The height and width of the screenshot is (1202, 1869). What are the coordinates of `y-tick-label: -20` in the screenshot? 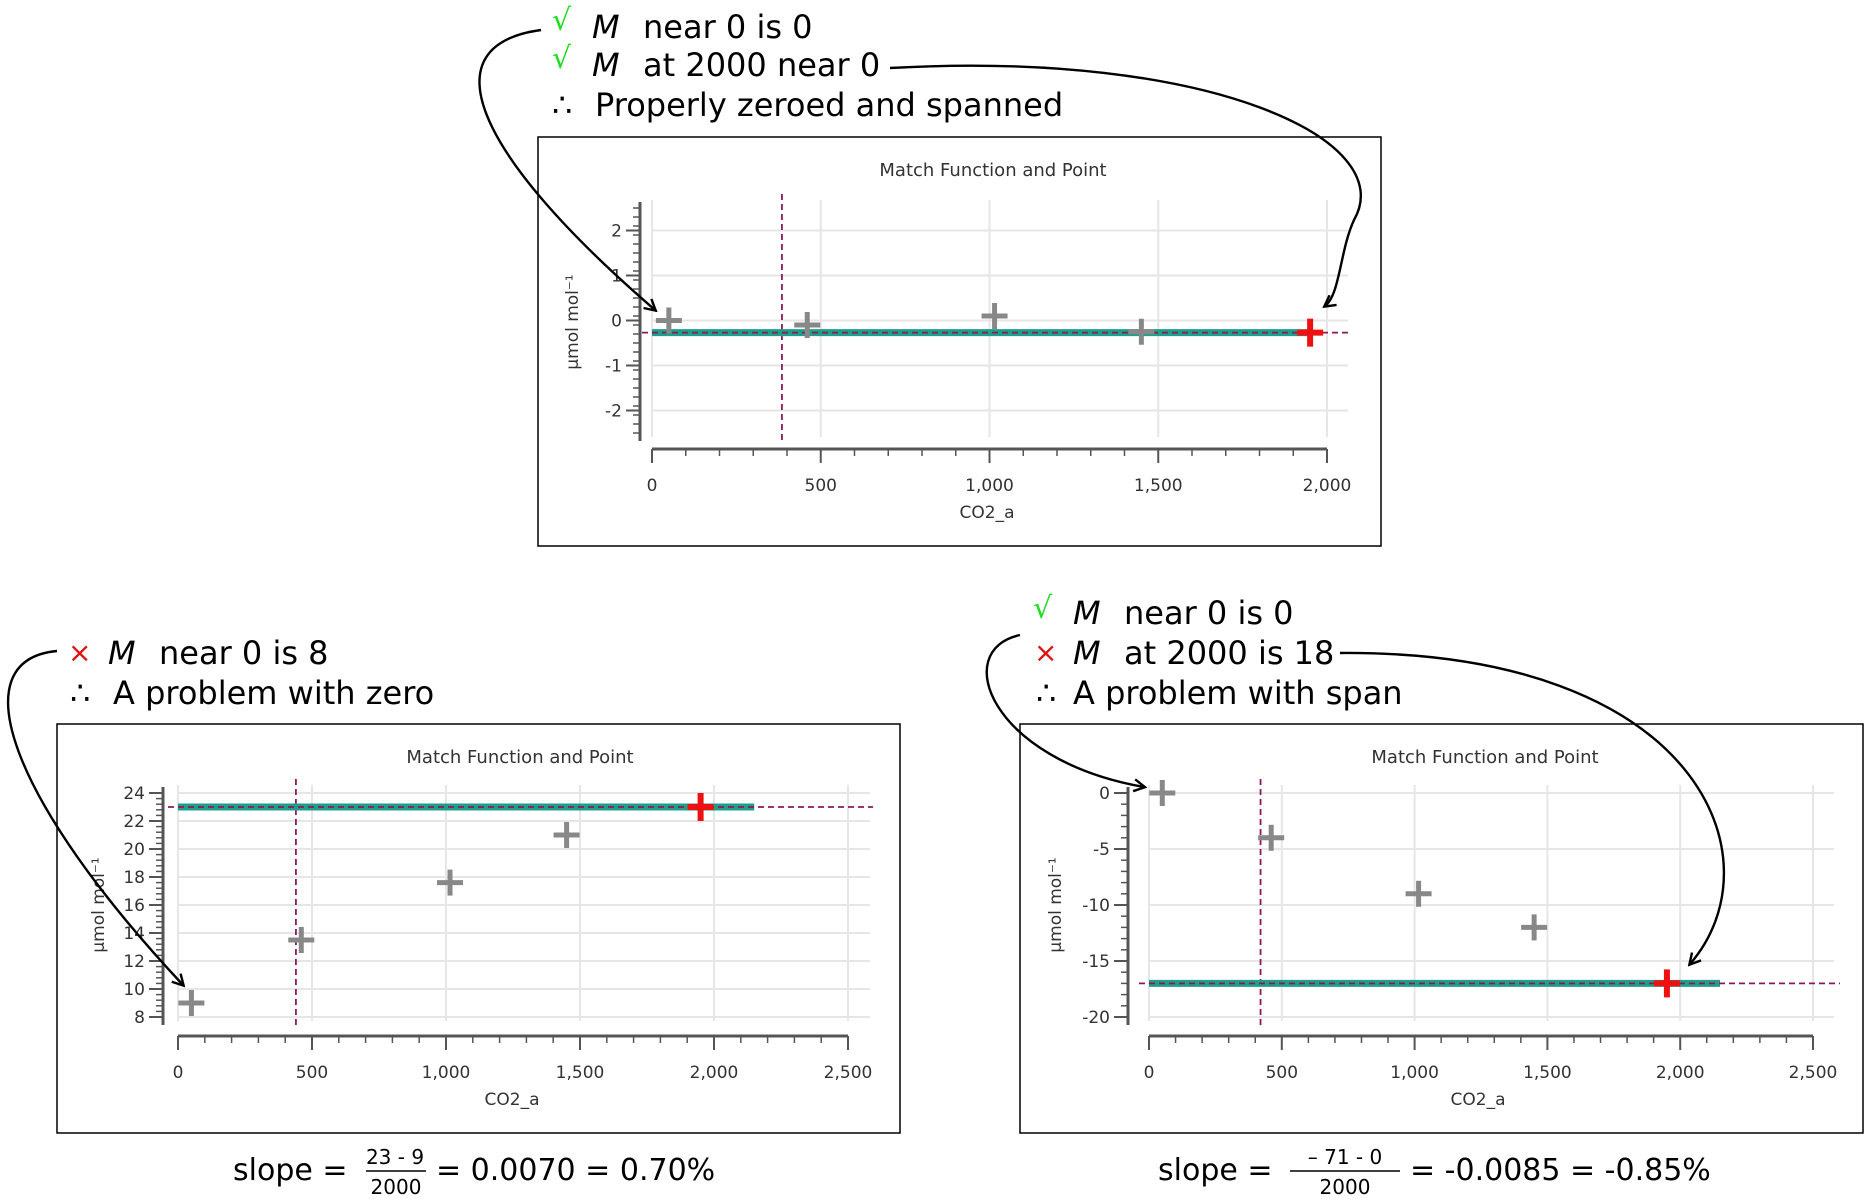 It's located at (1096, 1018).